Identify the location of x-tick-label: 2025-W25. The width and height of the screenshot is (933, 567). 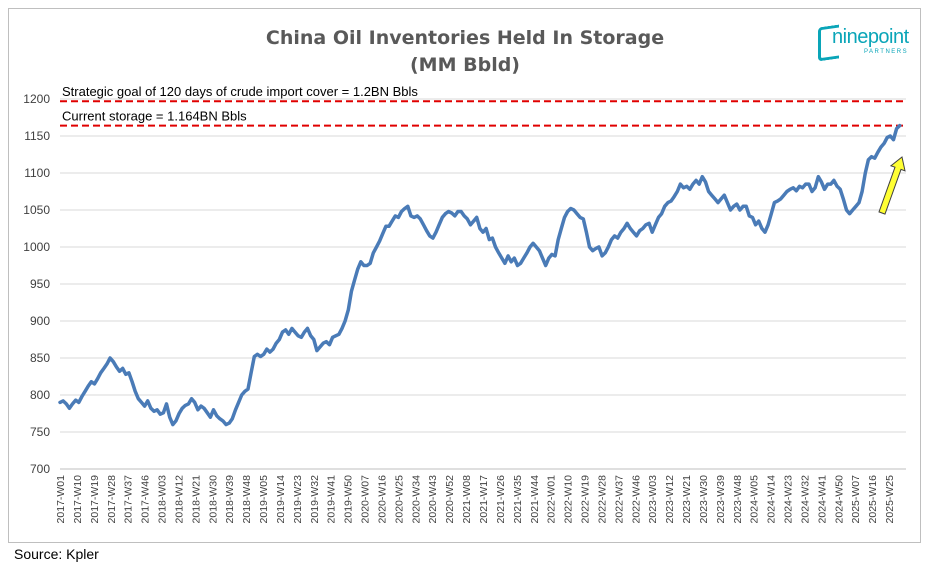
(890, 499).